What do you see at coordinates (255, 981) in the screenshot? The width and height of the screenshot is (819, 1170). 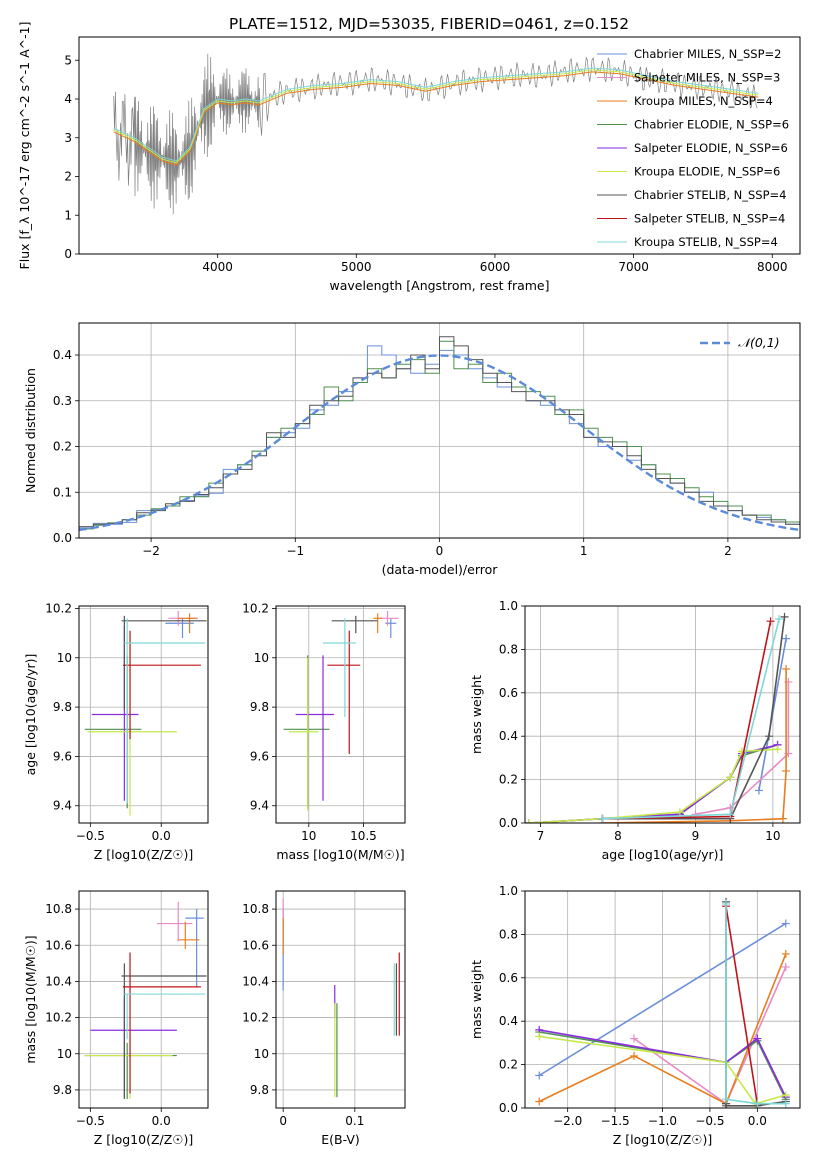 I see `y-tick-label: 10.4` at bounding box center [255, 981].